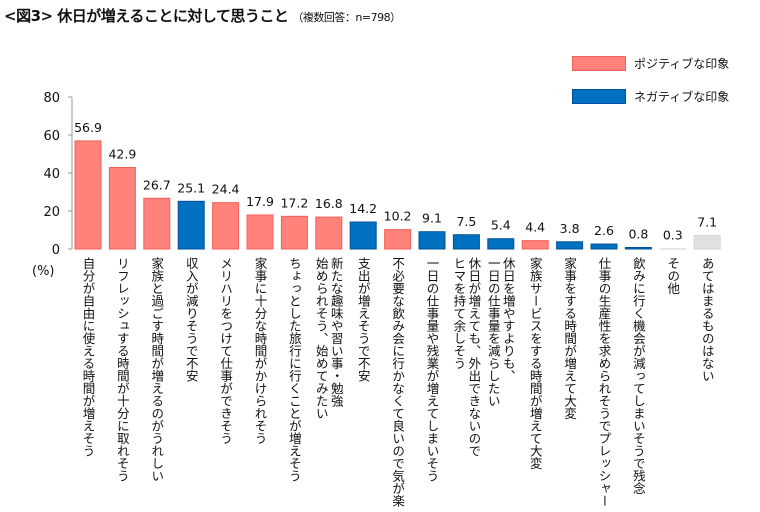 This screenshot has width=760, height=512. I want to click on category-label: その他, so click(673, 276).